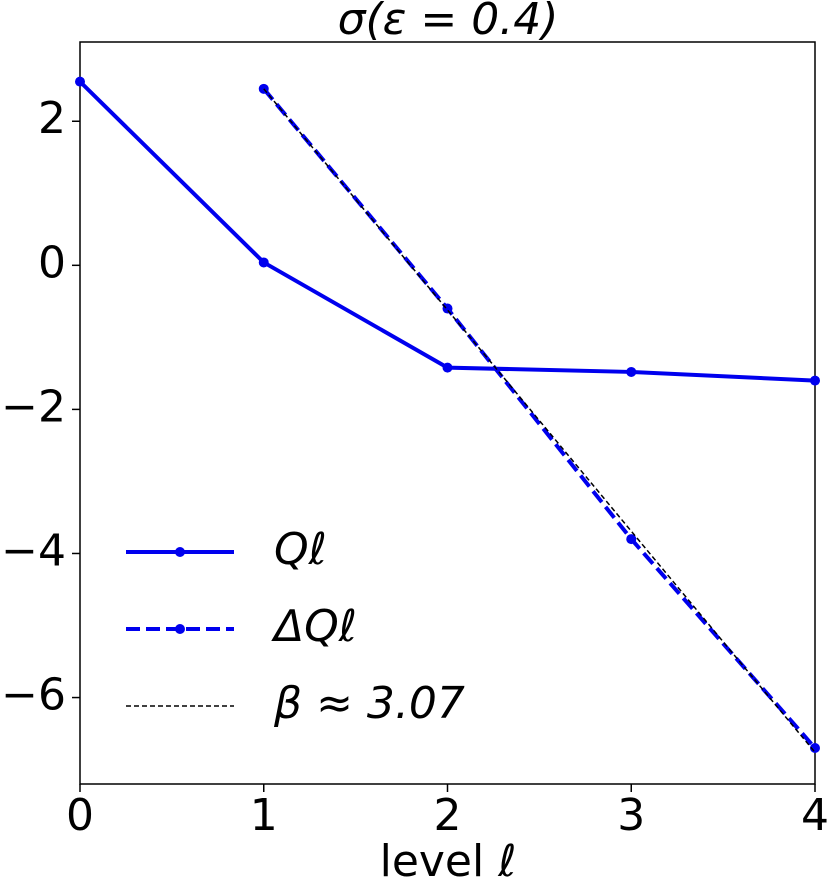 The height and width of the screenshot is (888, 830). Describe the element at coordinates (448, 861) in the screenshot. I see `x-axis-label: level ℓ` at that location.